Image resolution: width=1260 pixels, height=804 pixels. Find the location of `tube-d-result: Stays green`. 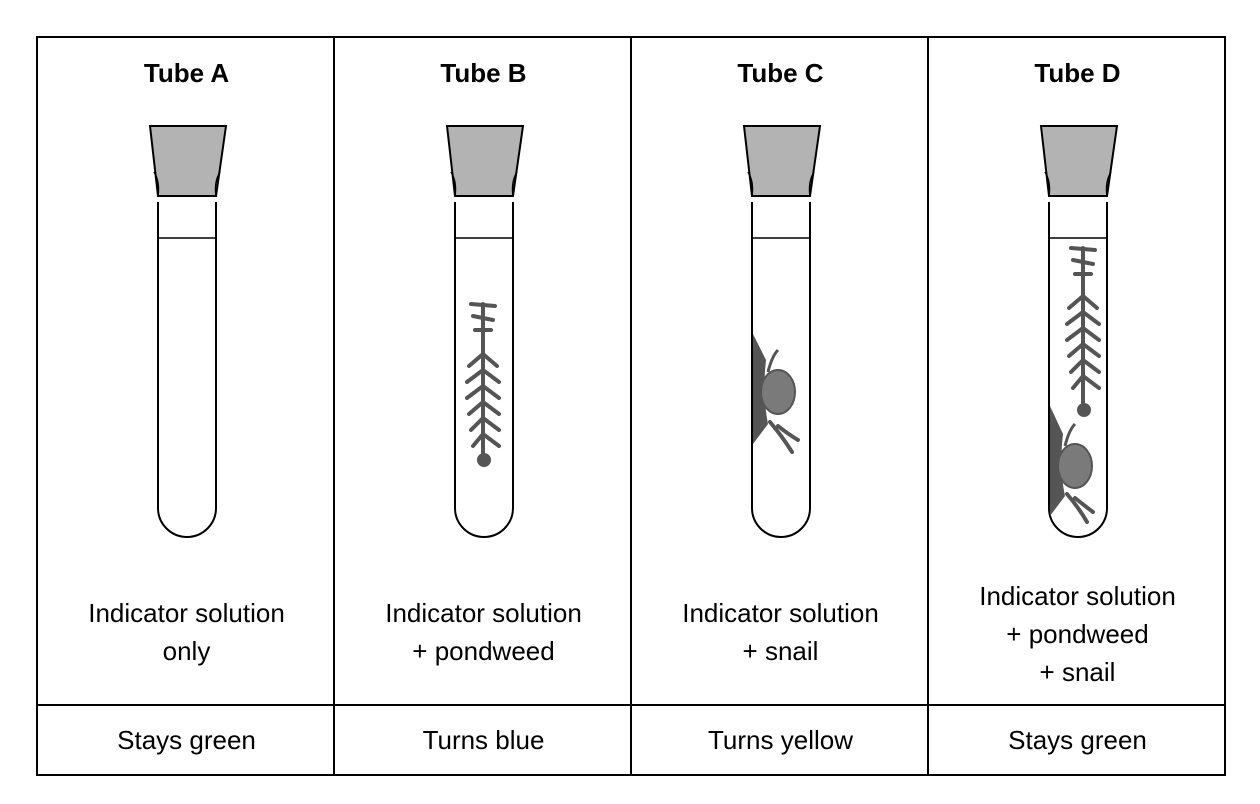

tube-d-result: Stays green is located at coordinates (1077, 739).